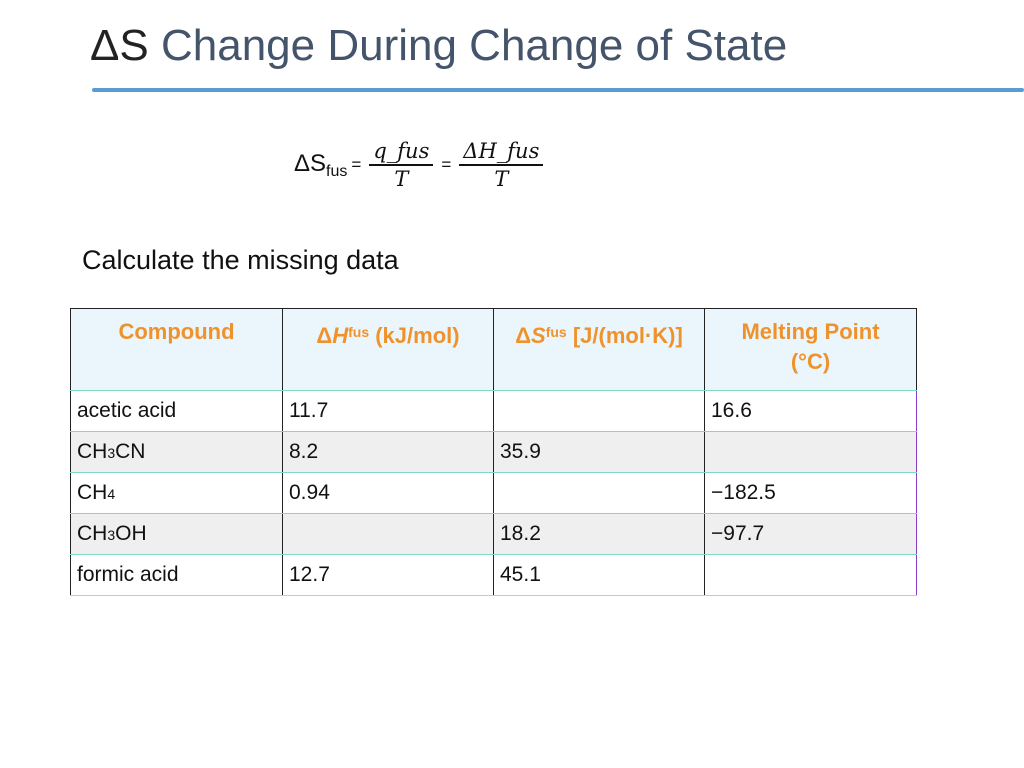 The height and width of the screenshot is (768, 1024). Describe the element at coordinates (523, 335) in the screenshot. I see `header-ds-delta: Δ` at that location.